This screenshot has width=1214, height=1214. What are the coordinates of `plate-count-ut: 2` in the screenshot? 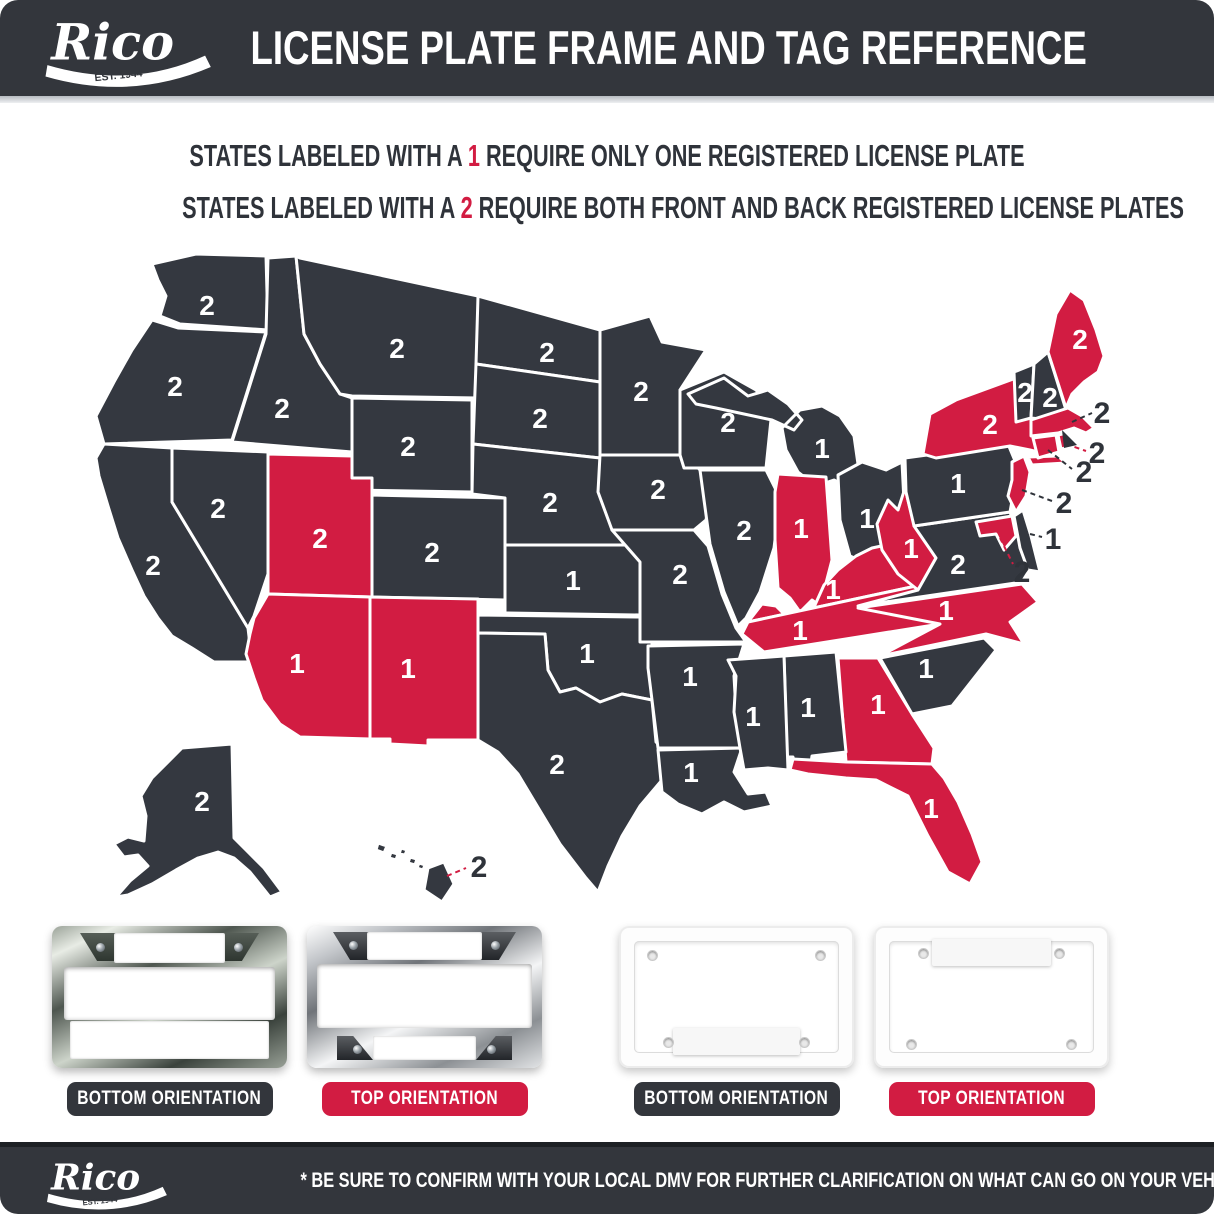 It's located at (320, 538).